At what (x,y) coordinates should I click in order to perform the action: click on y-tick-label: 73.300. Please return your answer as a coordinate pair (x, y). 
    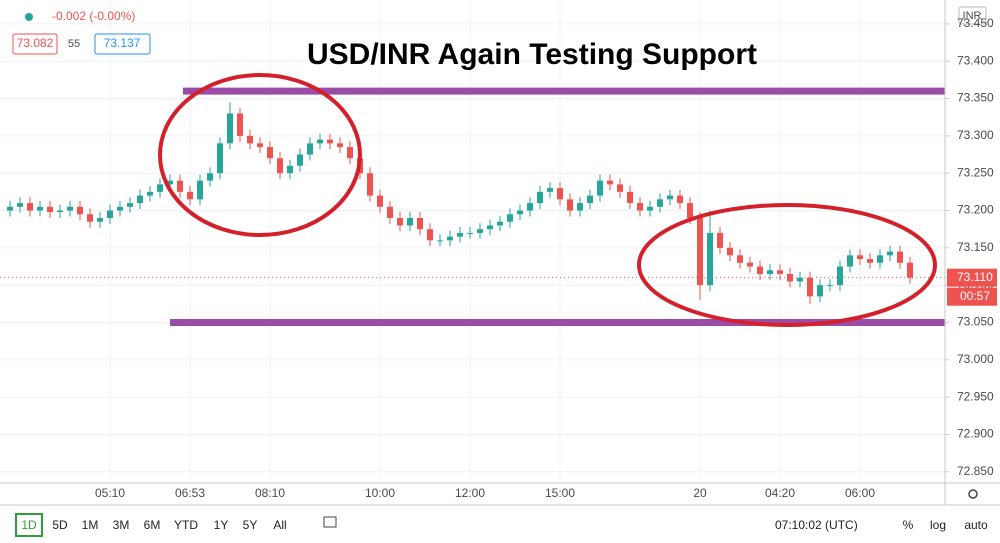
    Looking at the image, I should click on (975, 135).